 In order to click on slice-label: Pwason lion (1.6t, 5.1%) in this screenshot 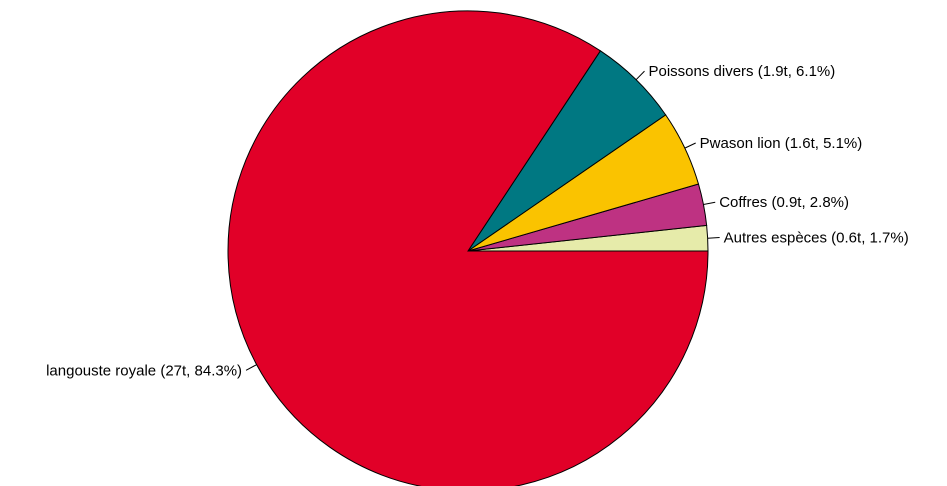, I will do `click(781, 143)`.